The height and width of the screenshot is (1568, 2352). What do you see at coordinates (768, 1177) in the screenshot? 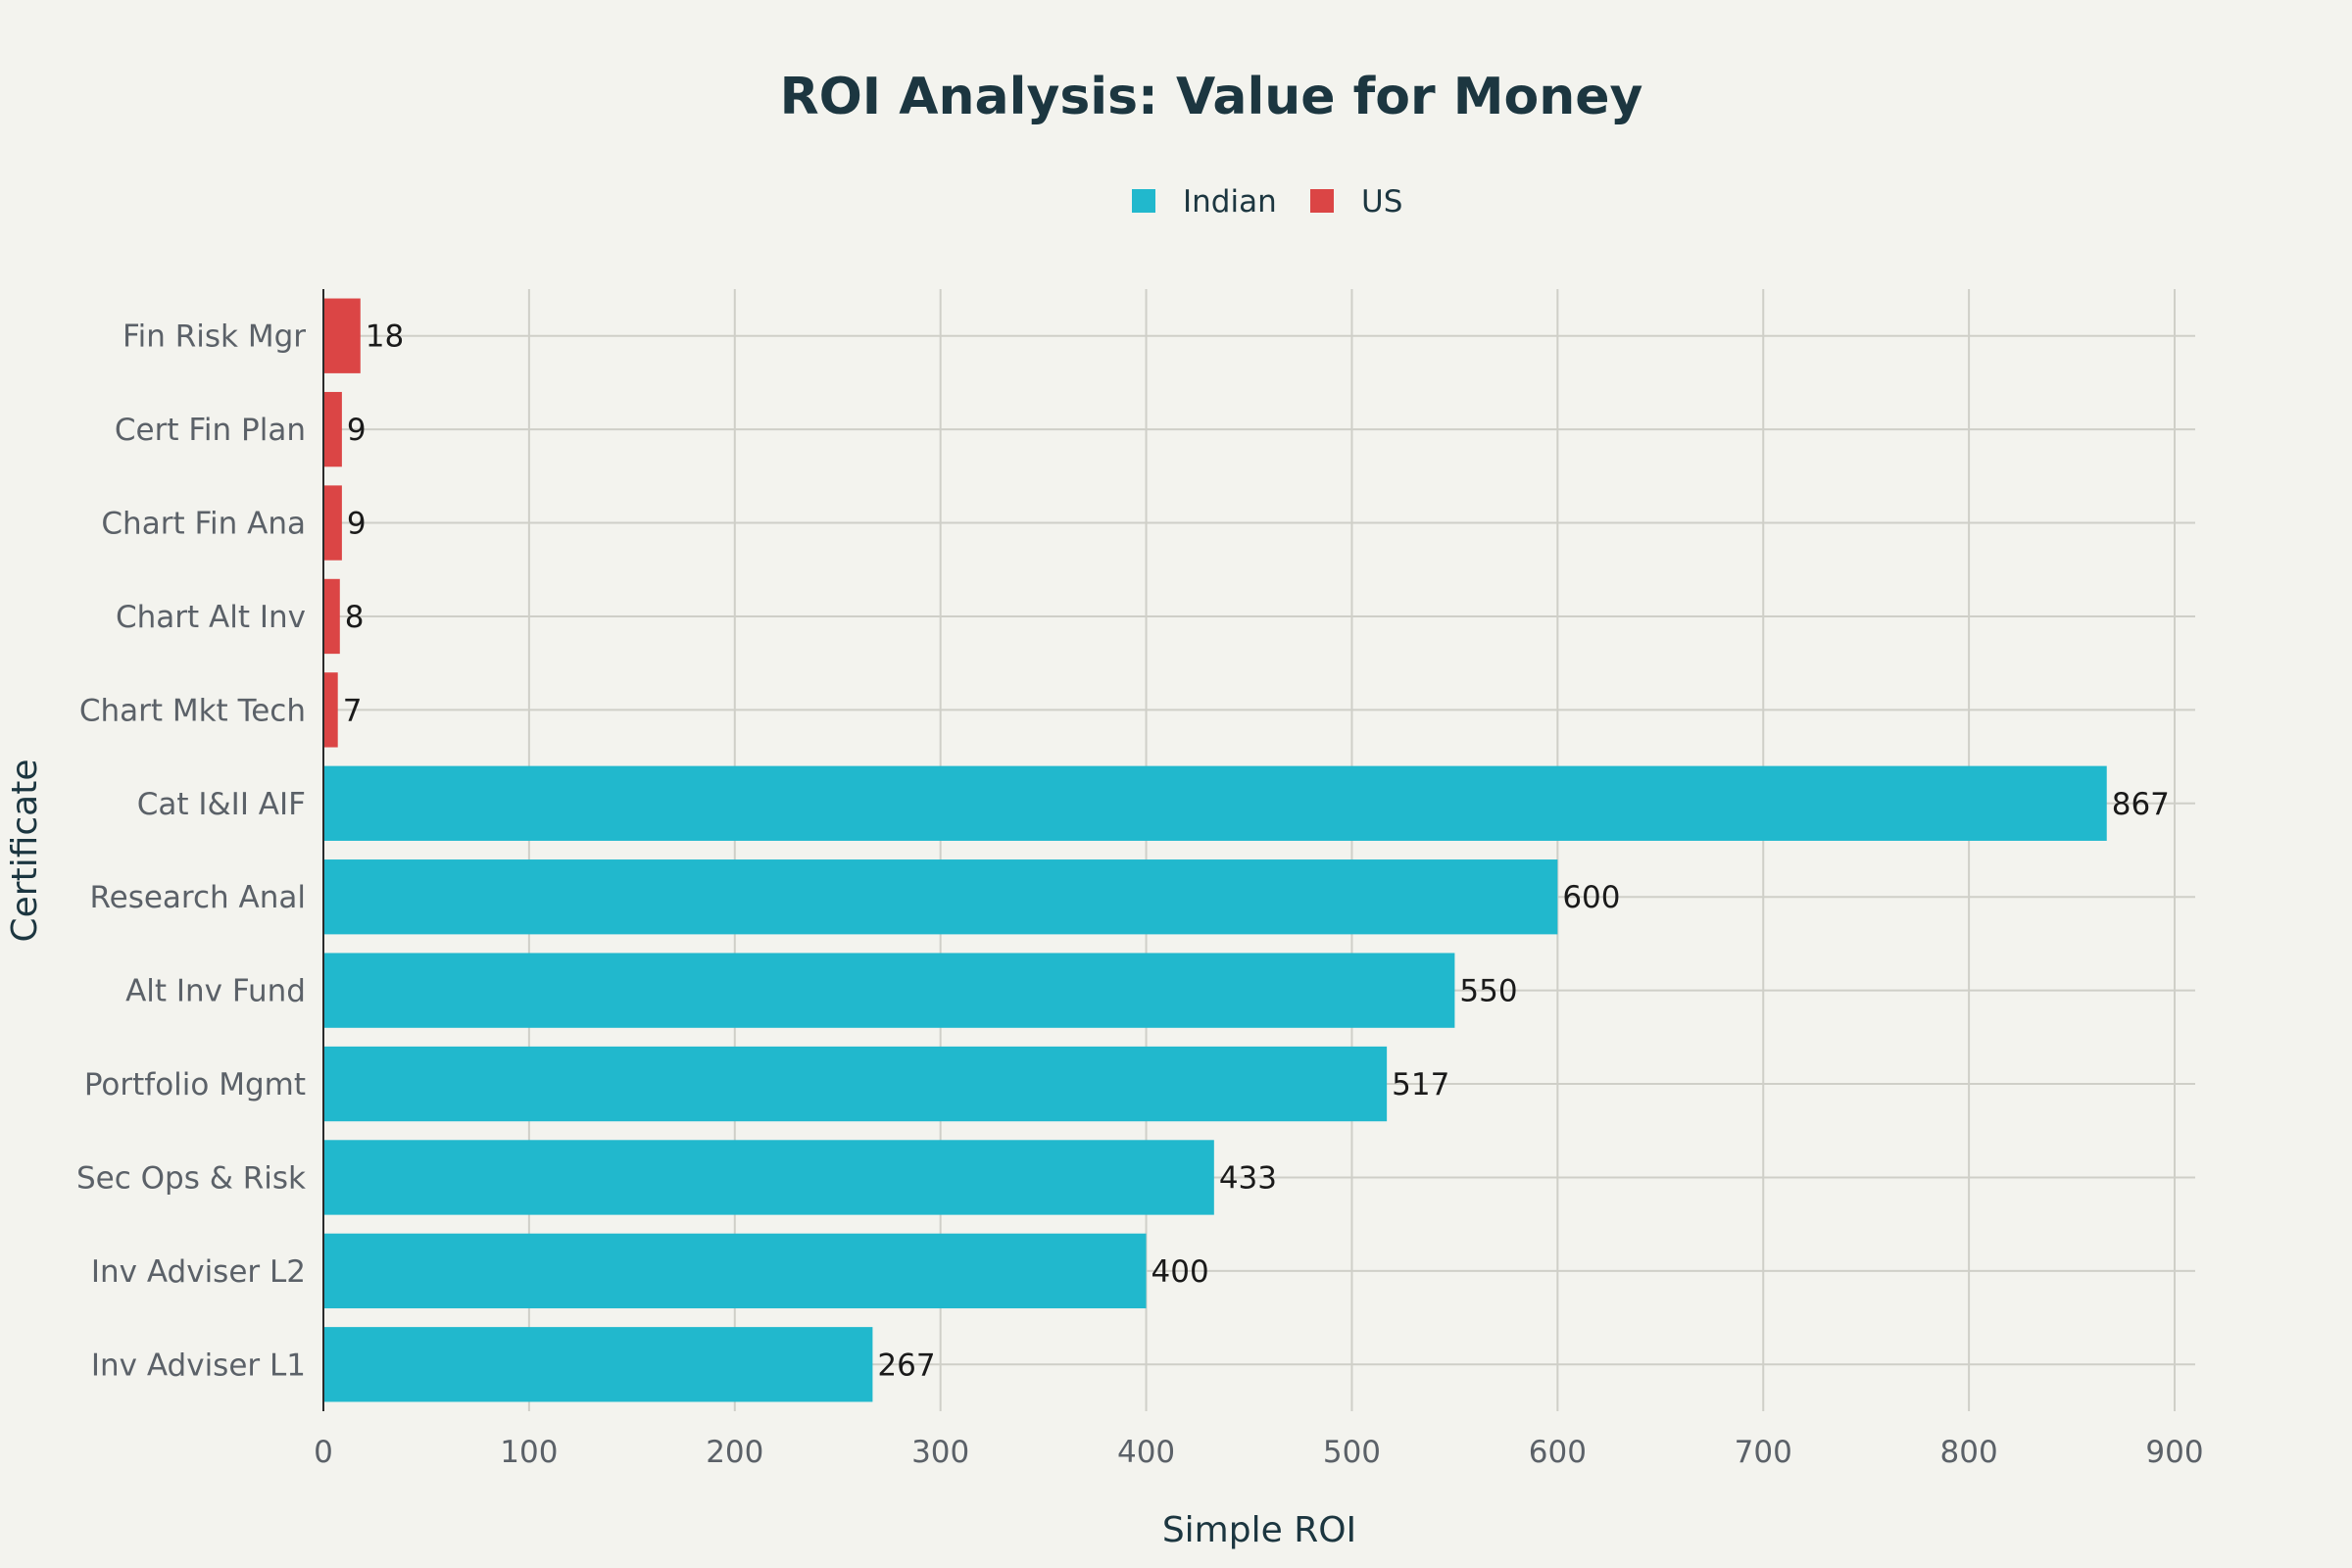
I see `bar-sec-ops-risk` at bounding box center [768, 1177].